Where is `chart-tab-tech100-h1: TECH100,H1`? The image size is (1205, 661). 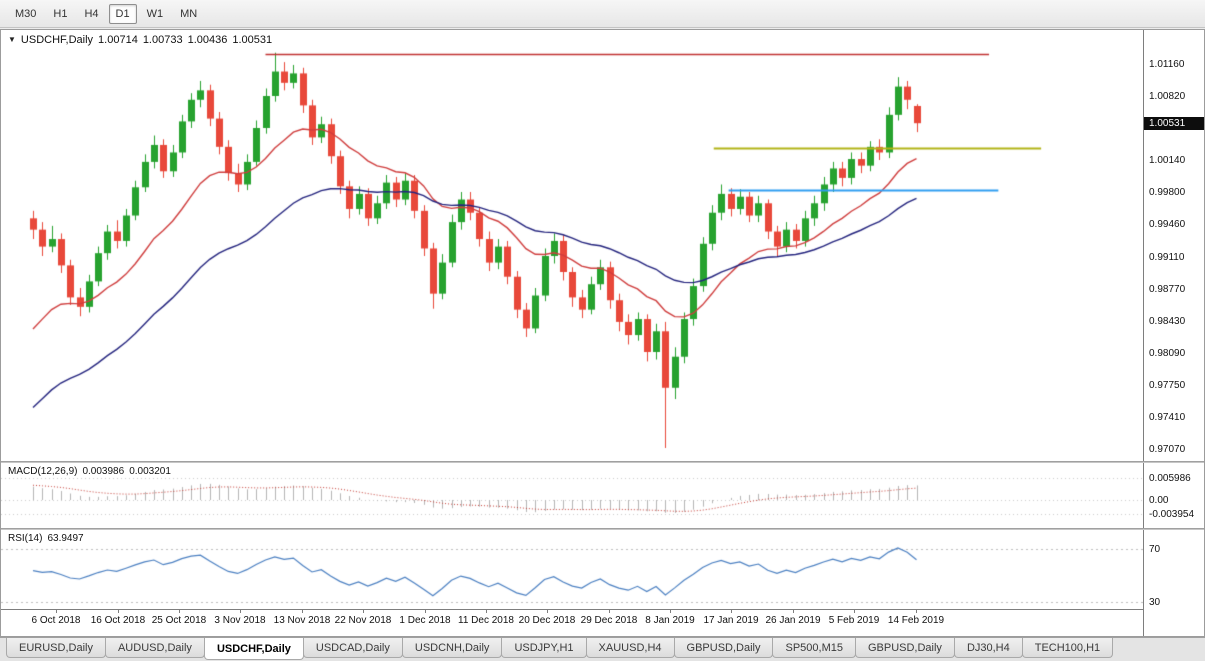
chart-tab-tech100-h1: TECH100,H1 is located at coordinates (1067, 648).